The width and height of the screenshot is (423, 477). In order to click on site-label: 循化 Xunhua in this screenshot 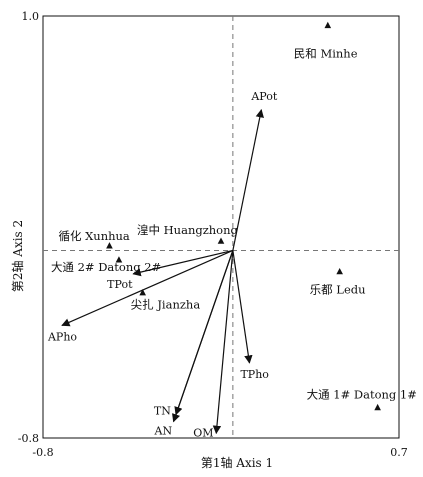, I will do `click(93, 236)`.